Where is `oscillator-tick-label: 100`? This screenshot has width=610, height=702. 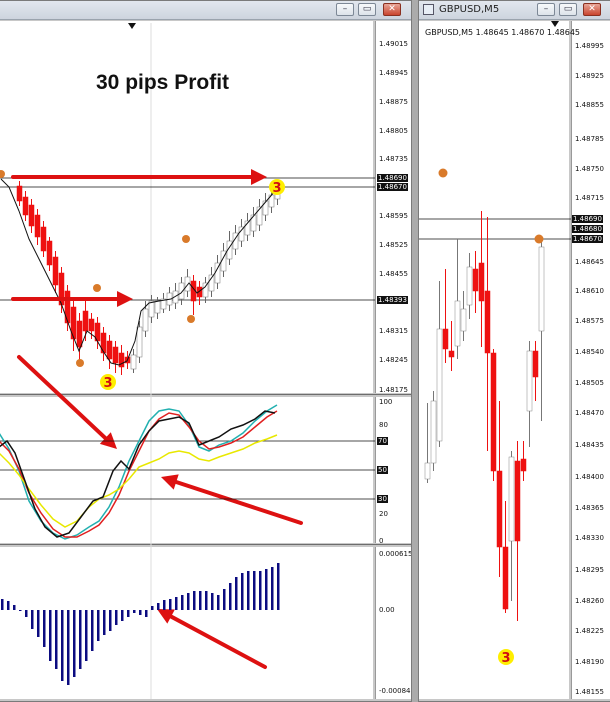 oscillator-tick-label: 100 is located at coordinates (386, 402).